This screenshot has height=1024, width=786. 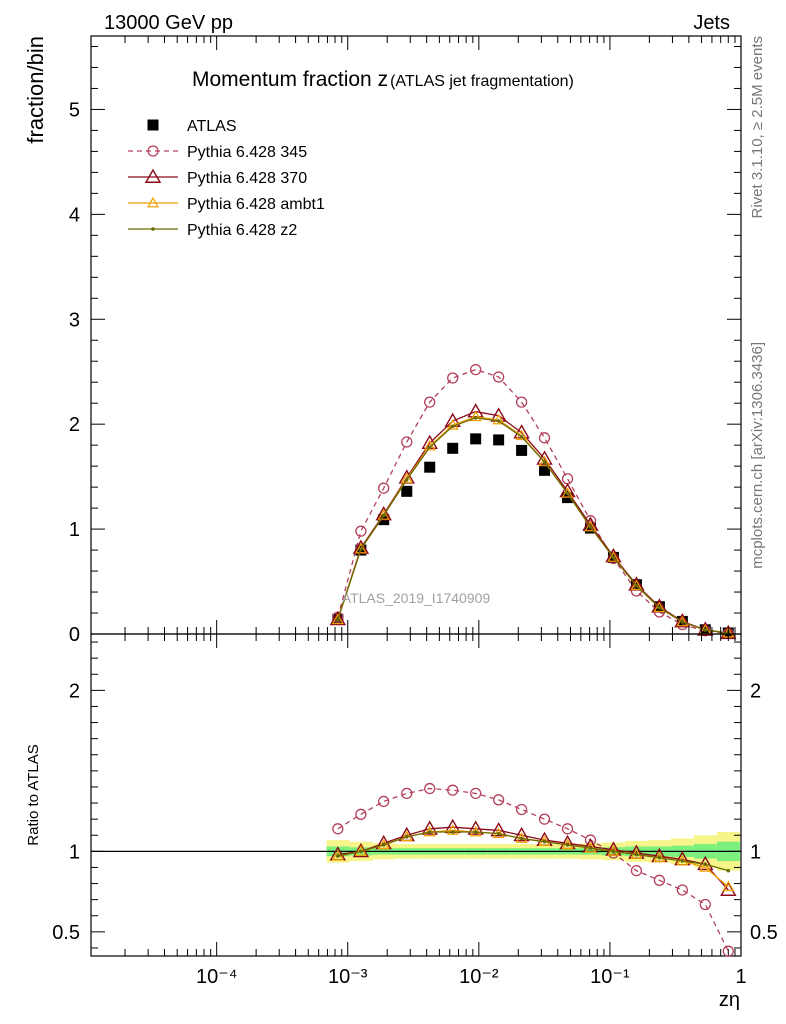 I want to click on y-tick-label: 4, so click(x=74, y=215).